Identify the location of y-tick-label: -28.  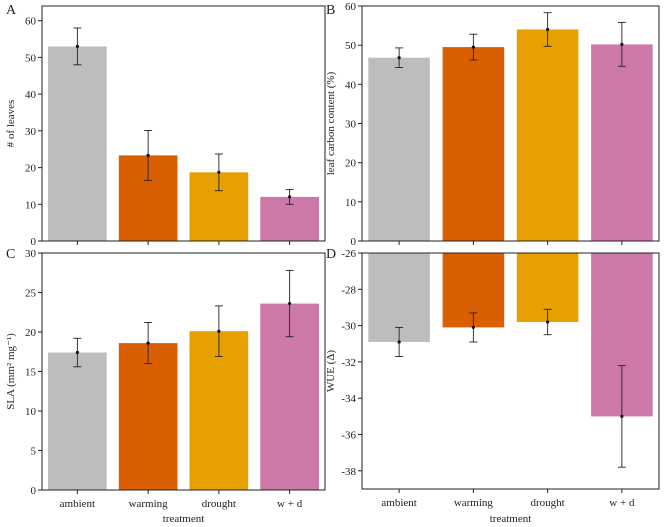
(348, 290).